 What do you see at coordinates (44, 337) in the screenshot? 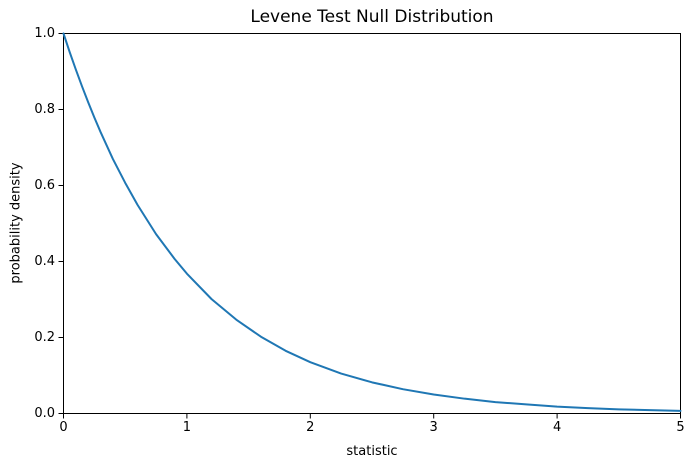
I see `y-tick-label: 0.2` at bounding box center [44, 337].